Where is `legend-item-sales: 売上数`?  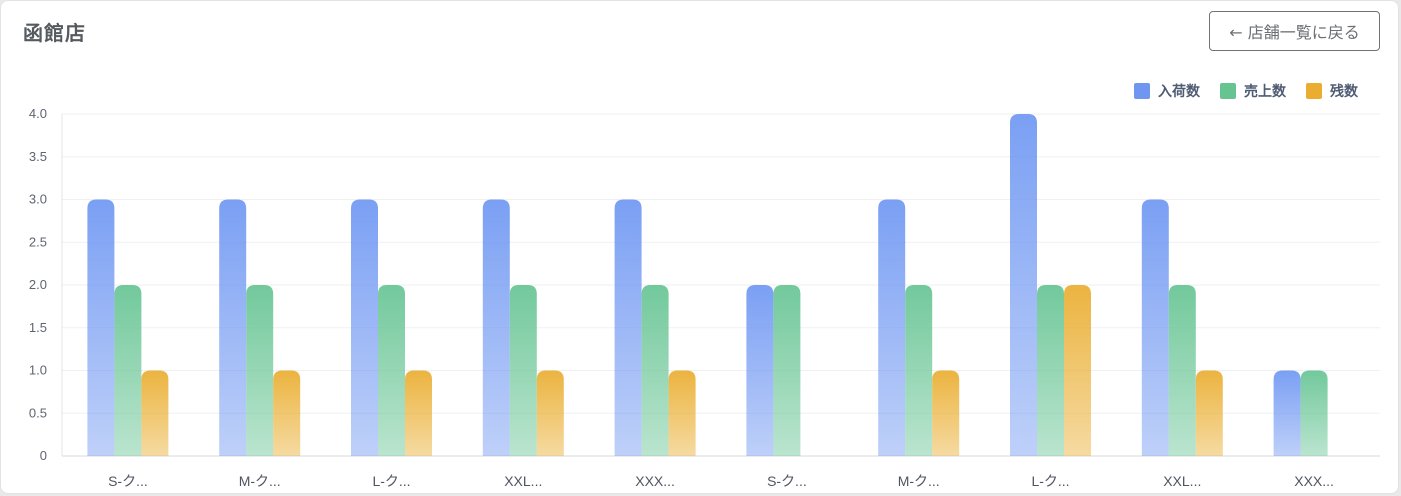
legend-item-sales: 売上数 is located at coordinates (1253, 91).